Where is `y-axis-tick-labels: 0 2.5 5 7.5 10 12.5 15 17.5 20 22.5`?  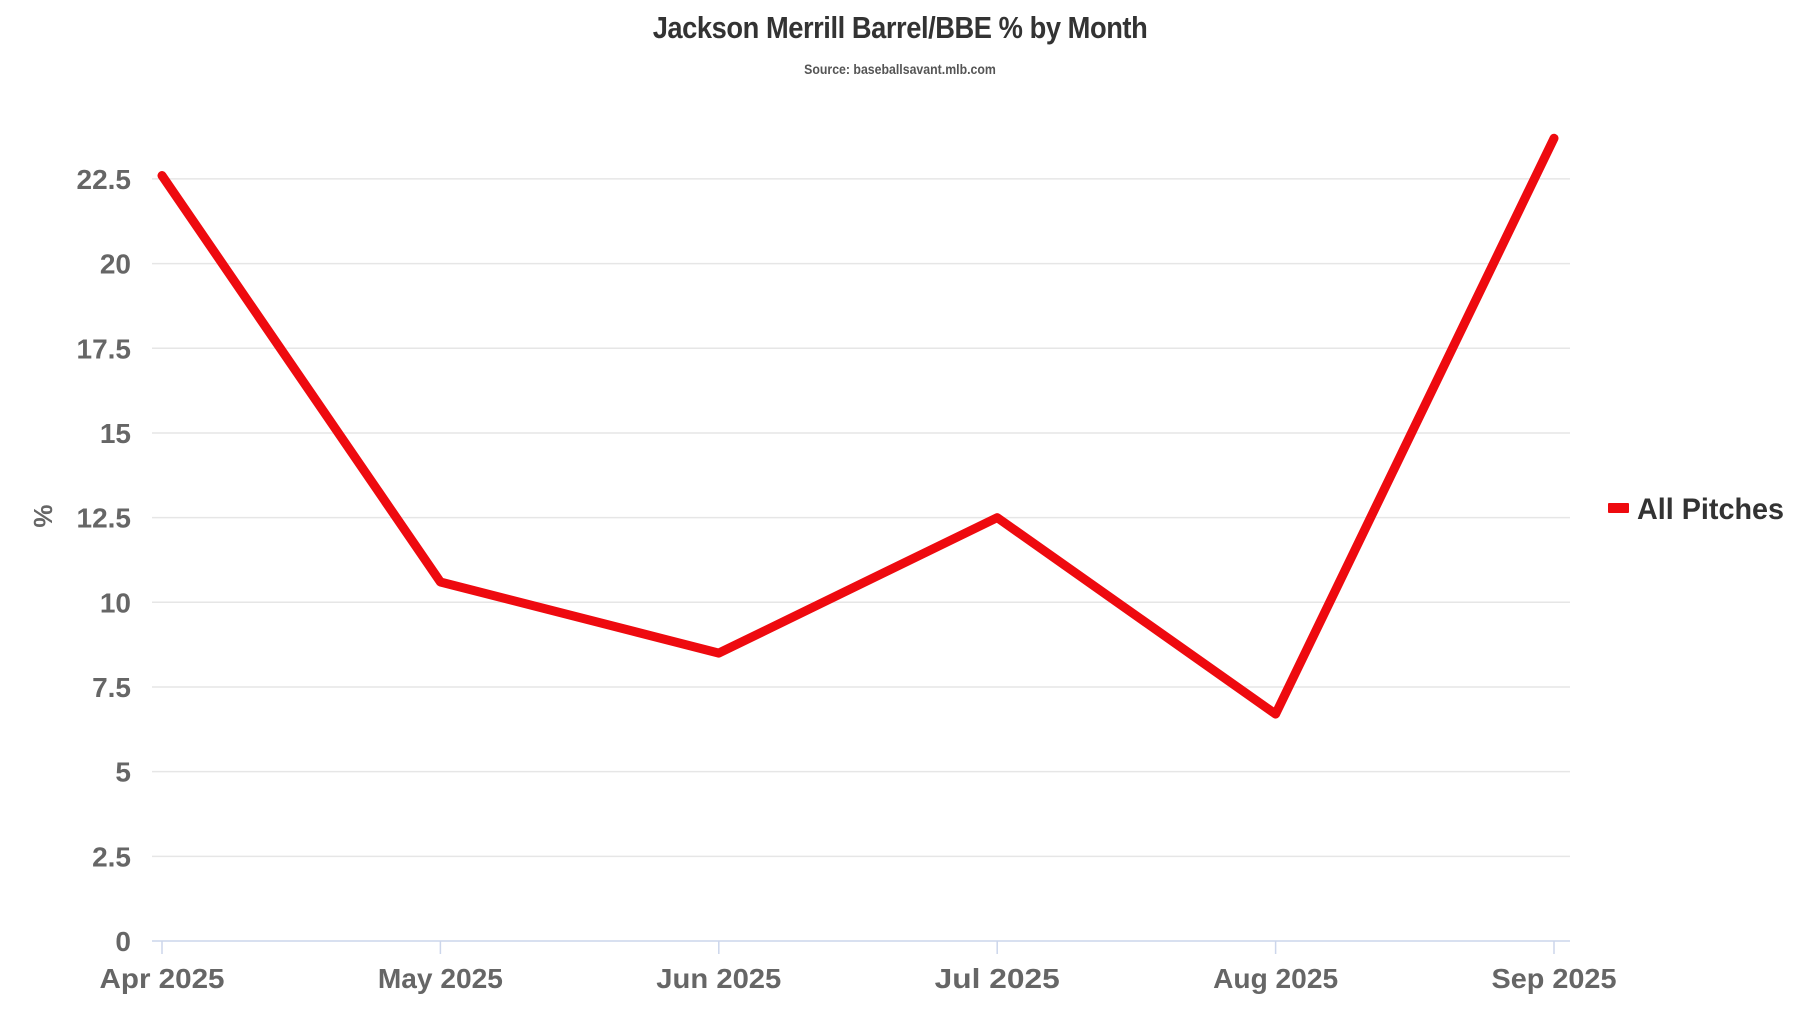 y-axis-tick-labels: 0 2.5 5 7.5 10 12.5 15 17.5 20 22.5 is located at coordinates (104, 560).